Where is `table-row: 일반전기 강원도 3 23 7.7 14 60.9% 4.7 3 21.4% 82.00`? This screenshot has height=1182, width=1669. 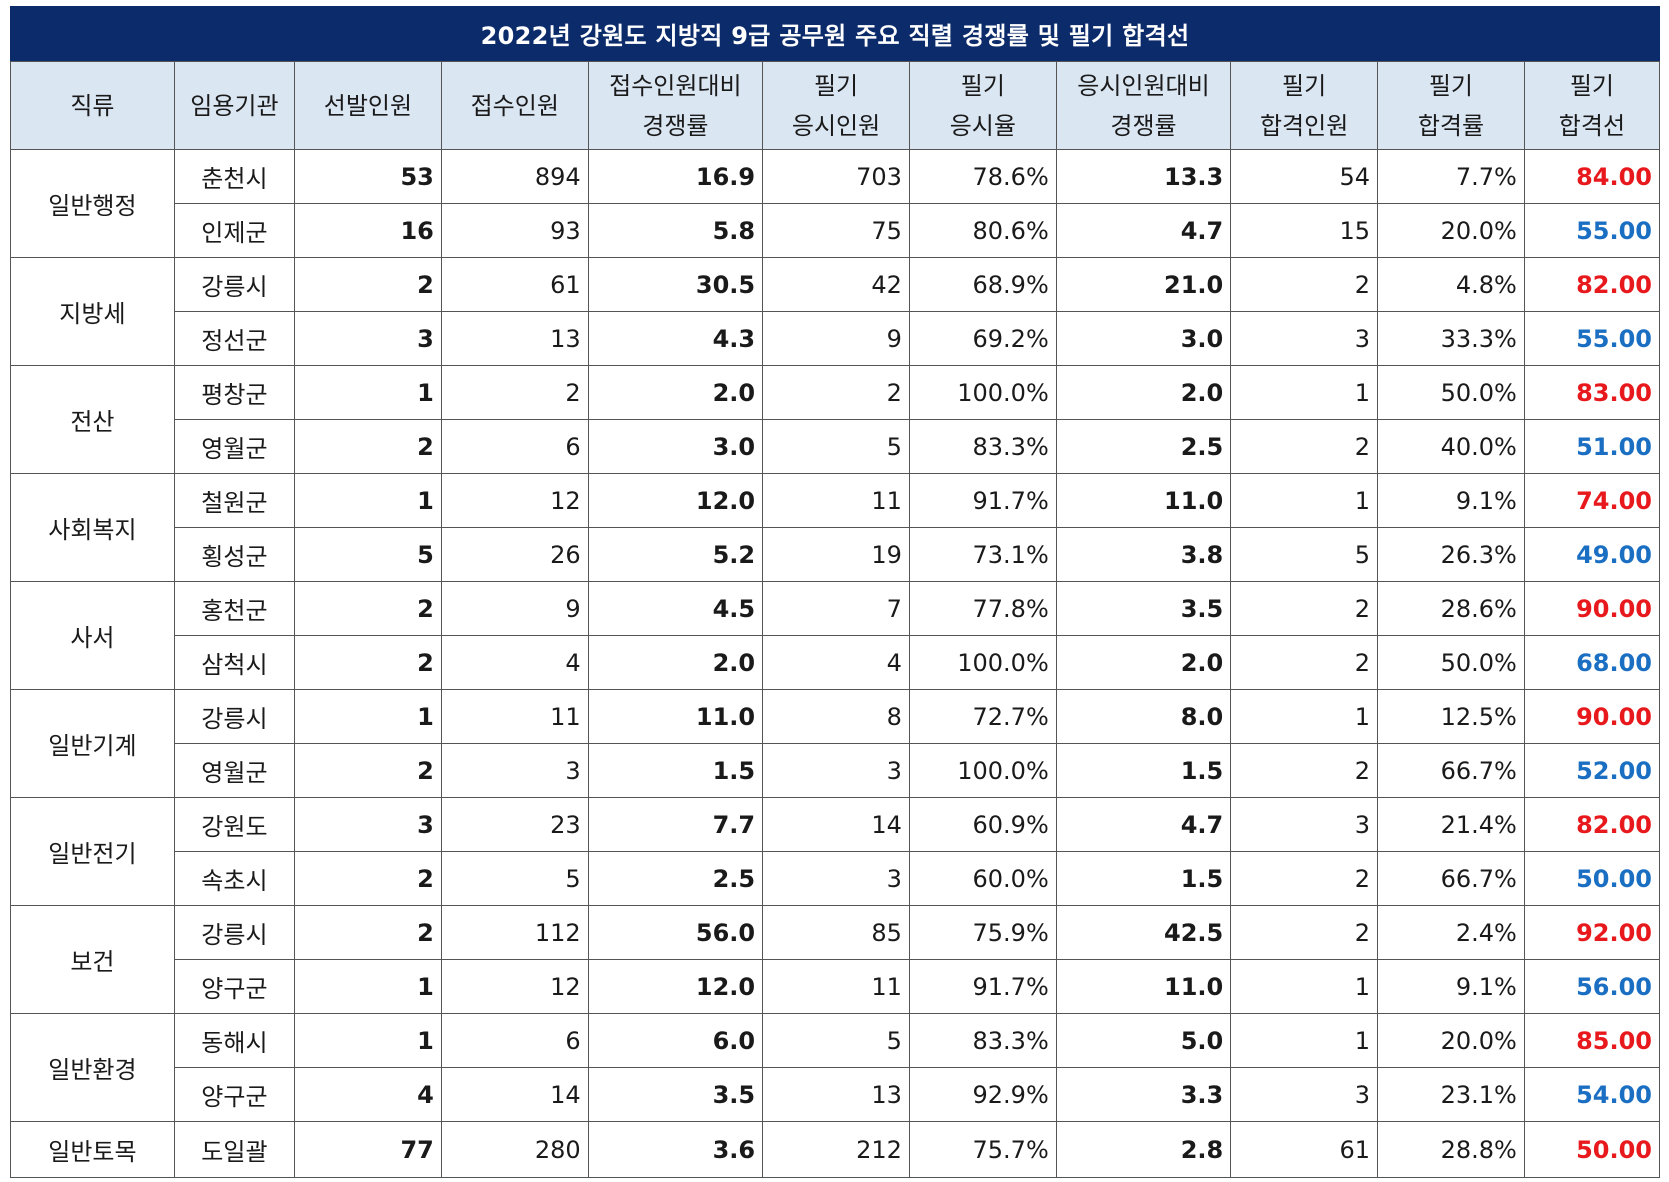
table-row: 일반전기 강원도 3 23 7.7 14 60.9% 4.7 3 21.4% 82.00 is located at coordinates (835, 851).